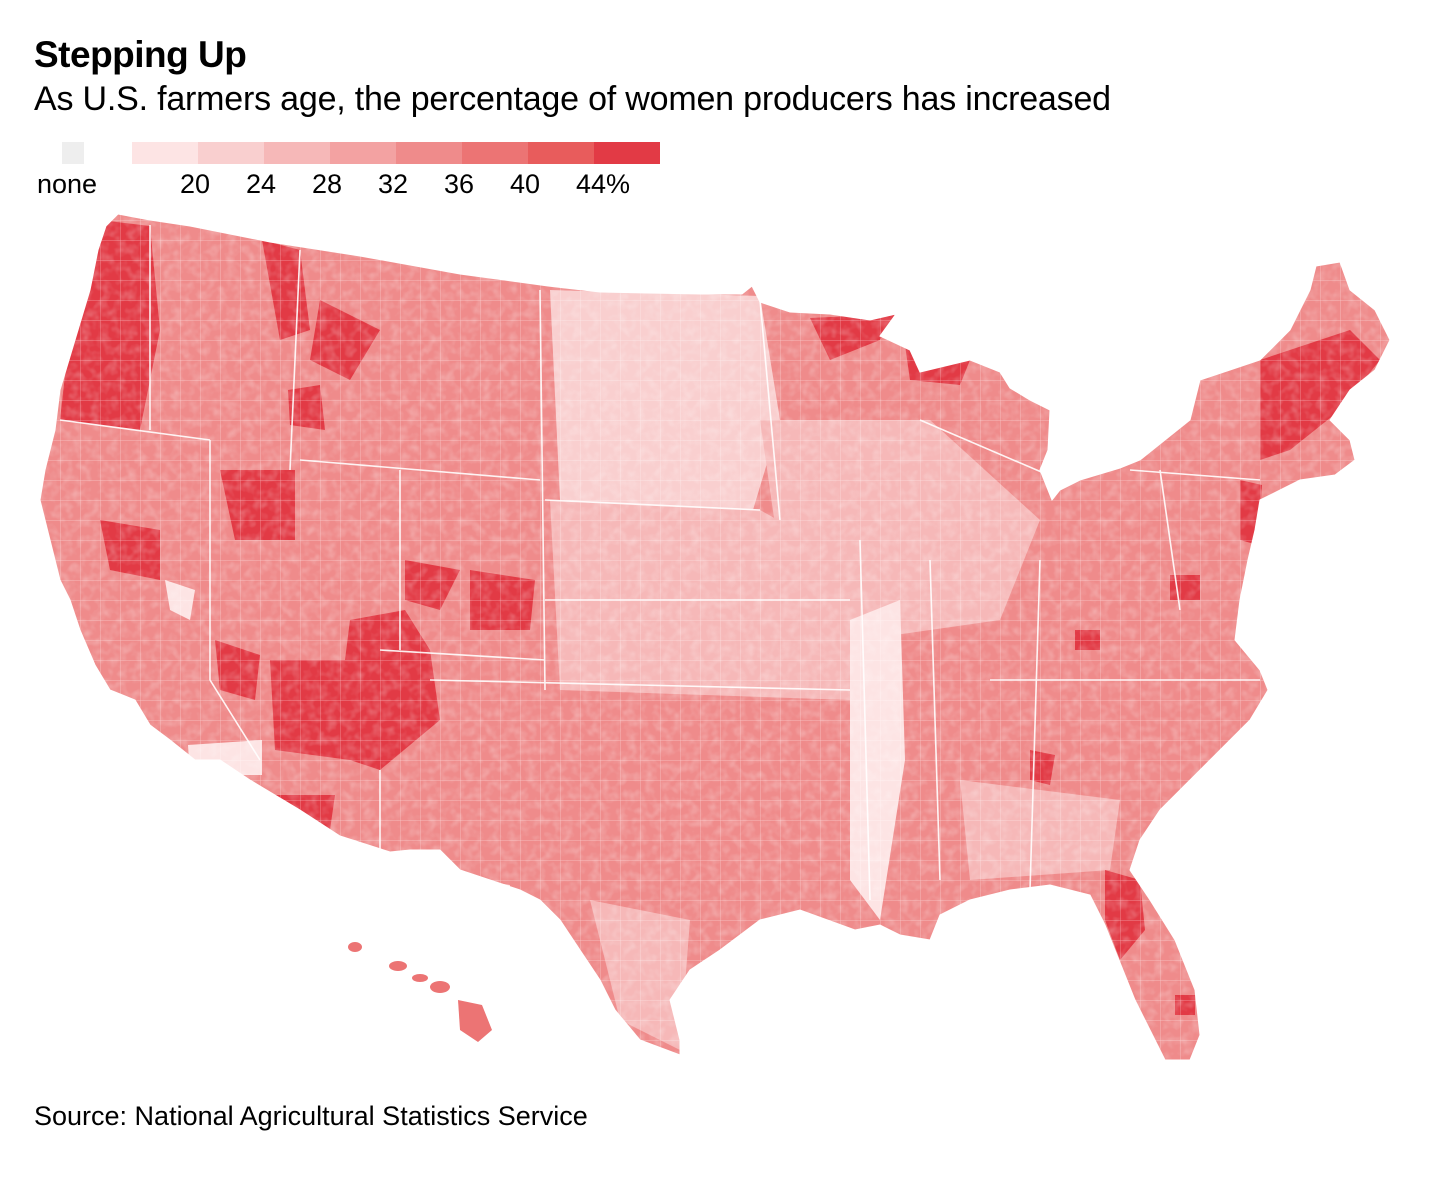  I want to click on hawaii-islands, so click(420, 992).